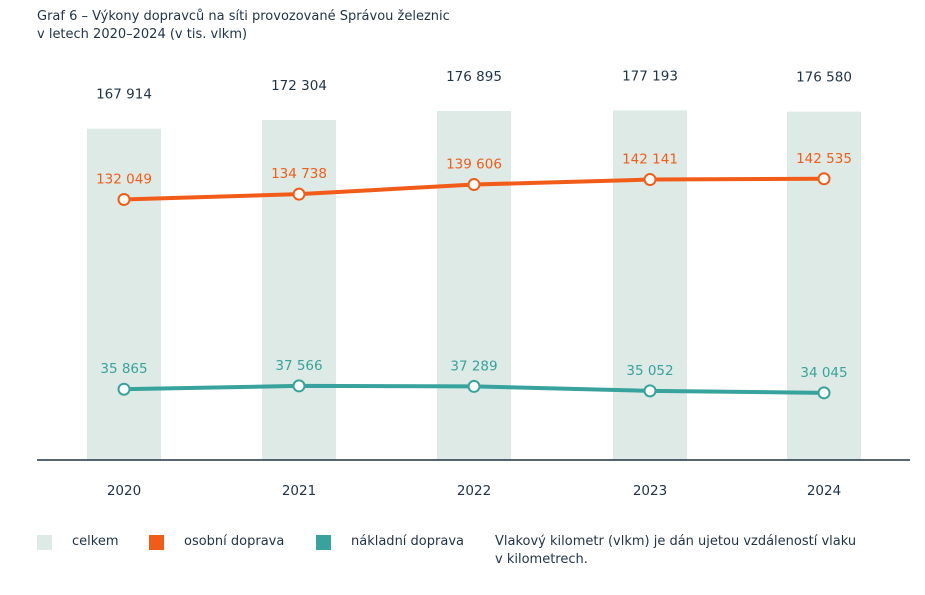 The image size is (925, 595). Describe the element at coordinates (156, 542) in the screenshot. I see `legend-swatch-osobni` at that location.